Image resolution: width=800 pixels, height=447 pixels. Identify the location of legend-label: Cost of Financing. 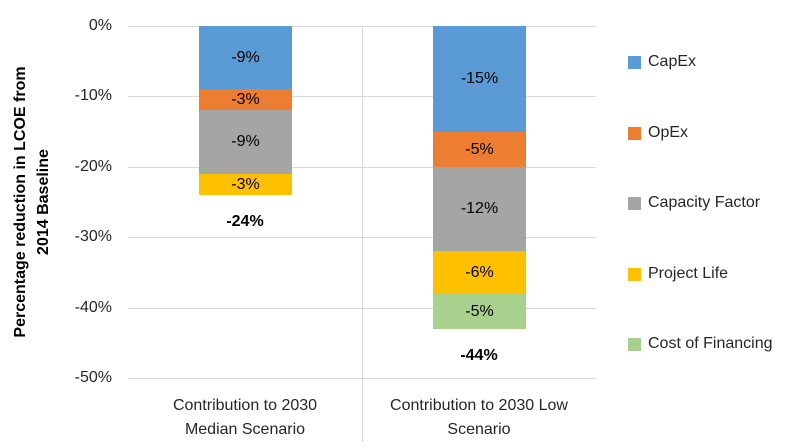
(710, 343).